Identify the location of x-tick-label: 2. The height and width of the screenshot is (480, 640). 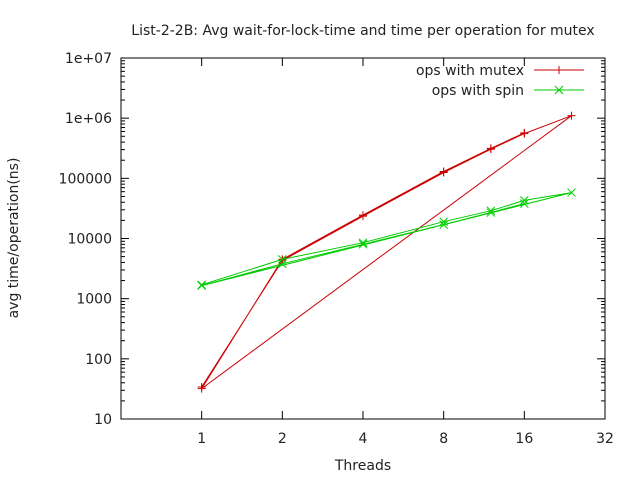
(282, 439).